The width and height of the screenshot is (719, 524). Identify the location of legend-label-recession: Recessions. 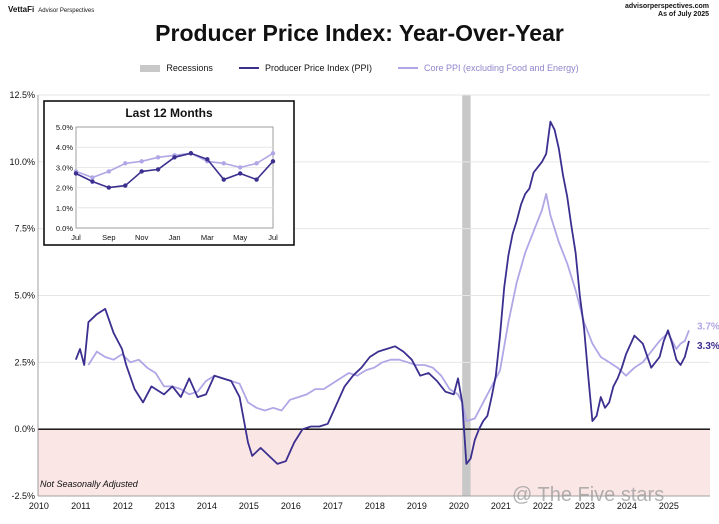
(189, 68).